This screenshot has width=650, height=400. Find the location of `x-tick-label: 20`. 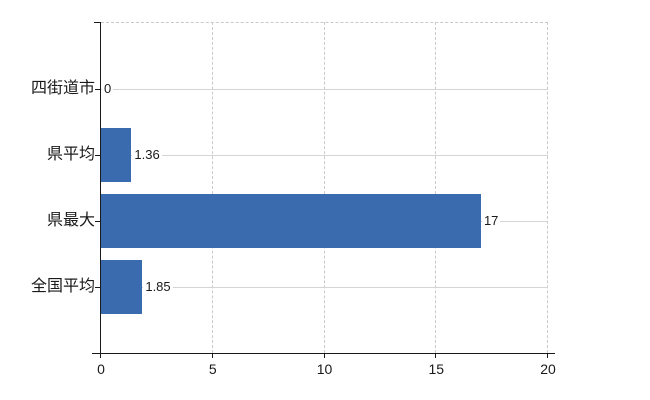

x-tick-label: 20 is located at coordinates (548, 369).